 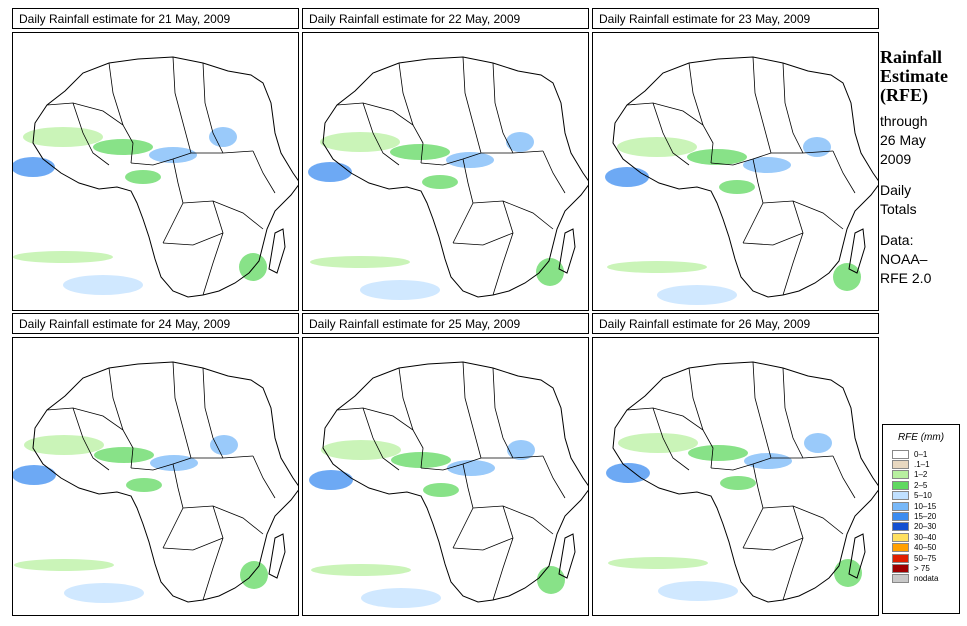 I want to click on sidebar-date-range: through 26 May 2009, so click(x=904, y=140).